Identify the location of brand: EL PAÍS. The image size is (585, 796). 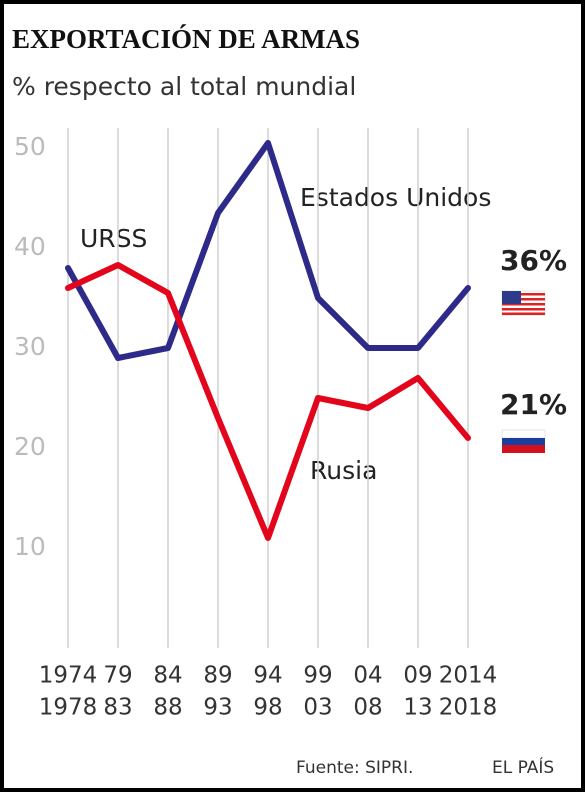
(523, 767).